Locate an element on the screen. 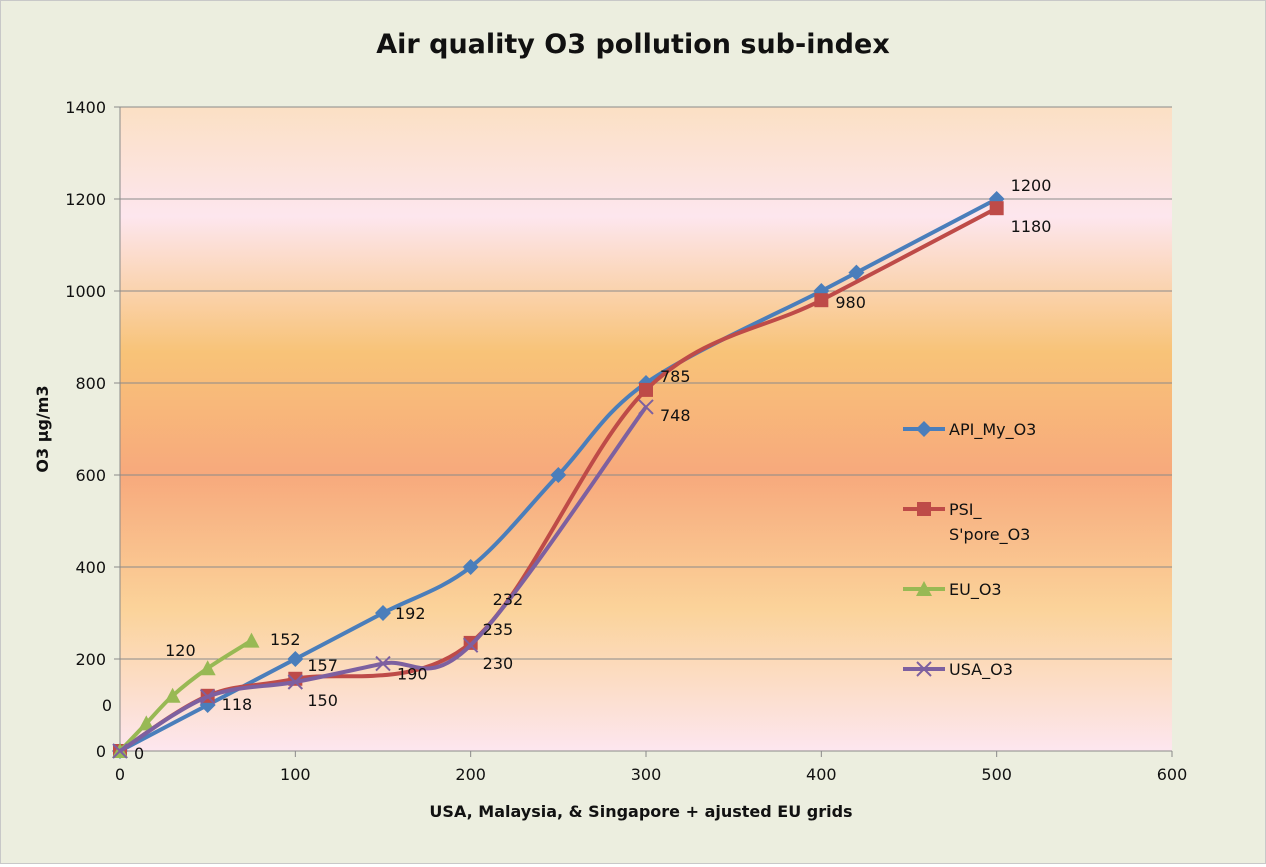 The image size is (1266, 867). y-tick-label: 1000 is located at coordinates (85, 291).